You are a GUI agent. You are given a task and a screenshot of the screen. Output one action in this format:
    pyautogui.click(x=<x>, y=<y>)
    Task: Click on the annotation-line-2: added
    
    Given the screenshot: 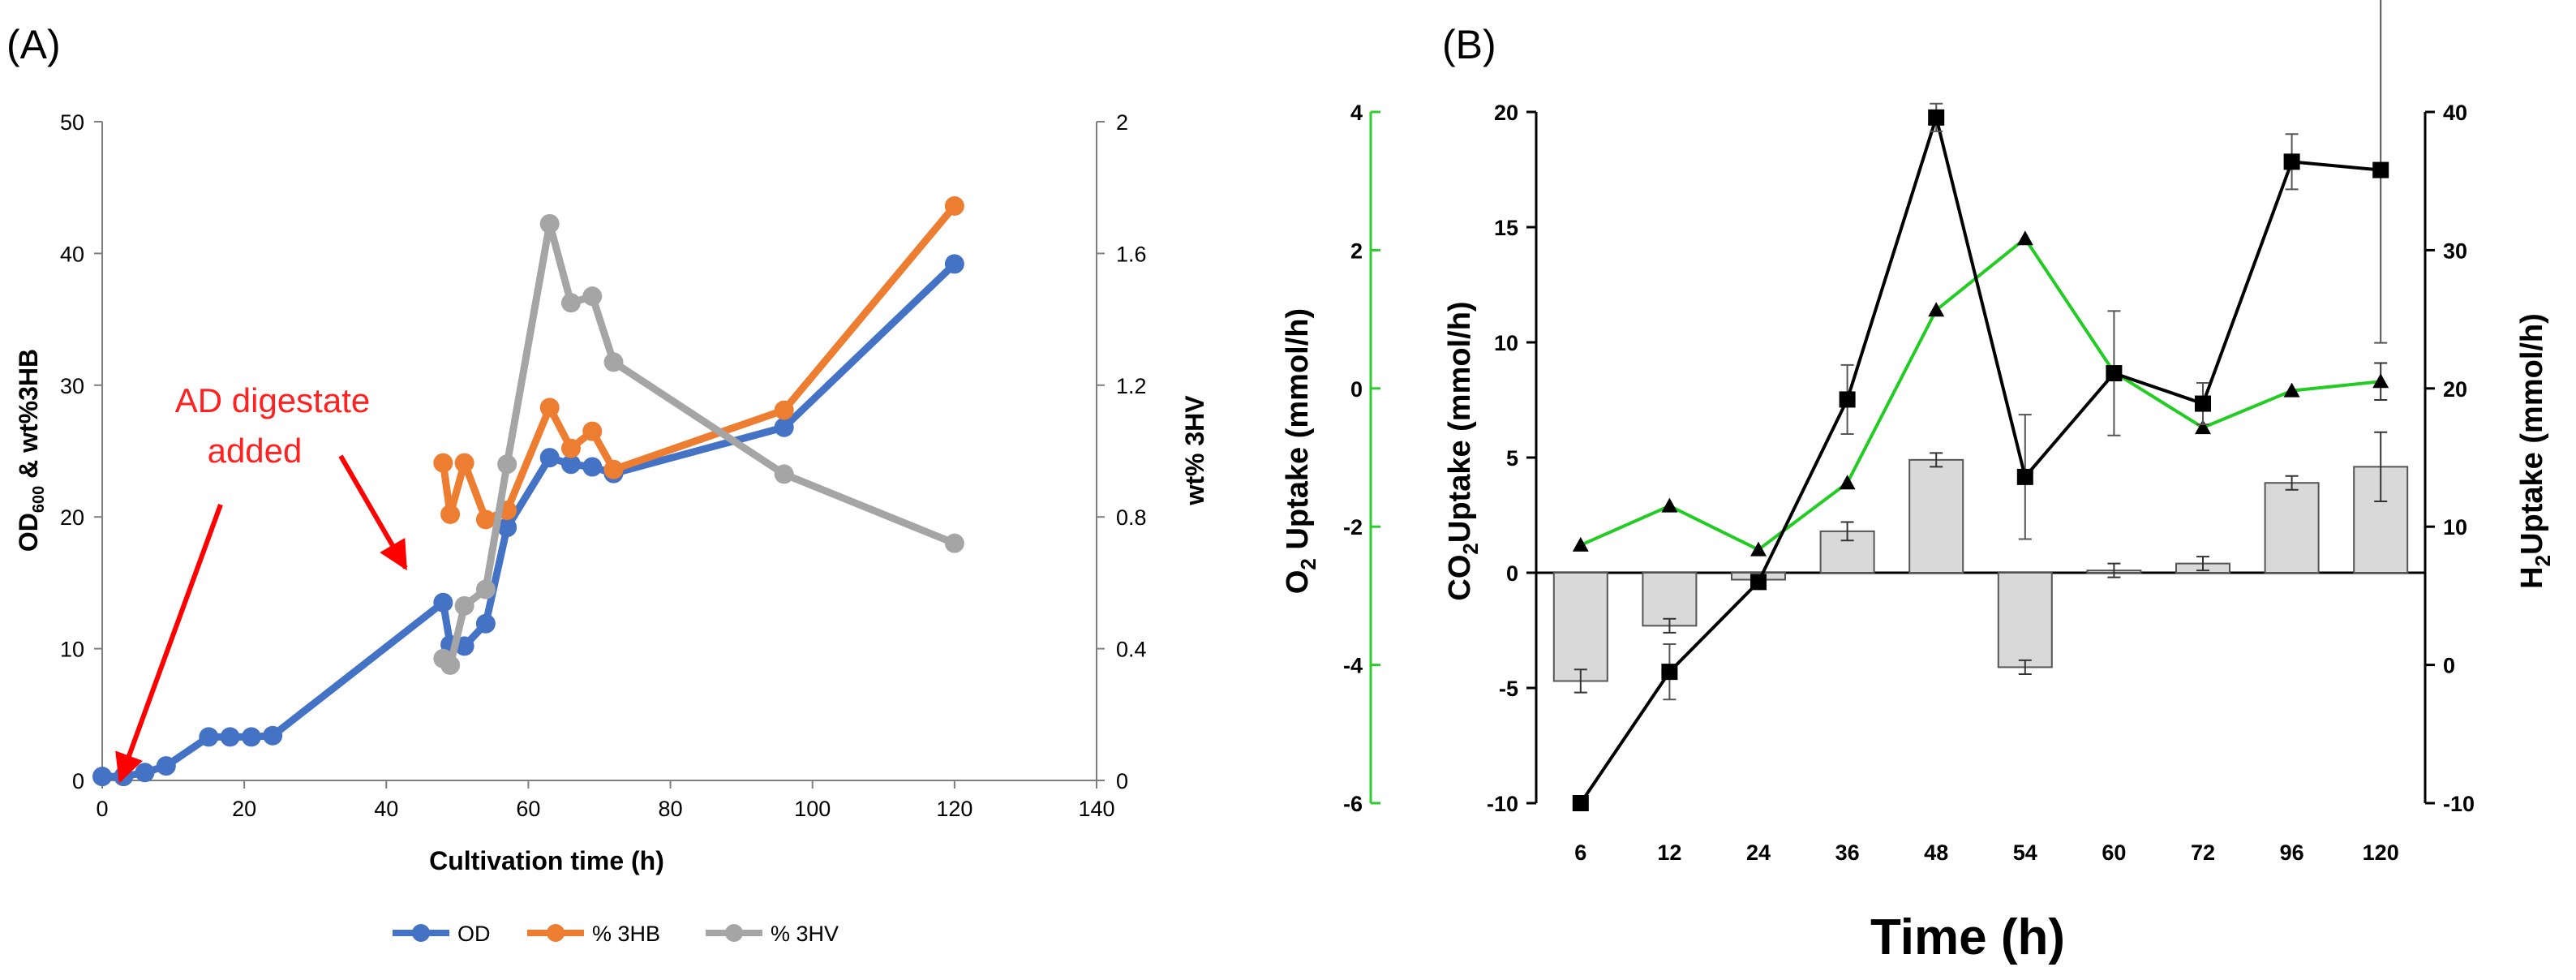 What is the action you would take?
    pyautogui.click(x=255, y=451)
    